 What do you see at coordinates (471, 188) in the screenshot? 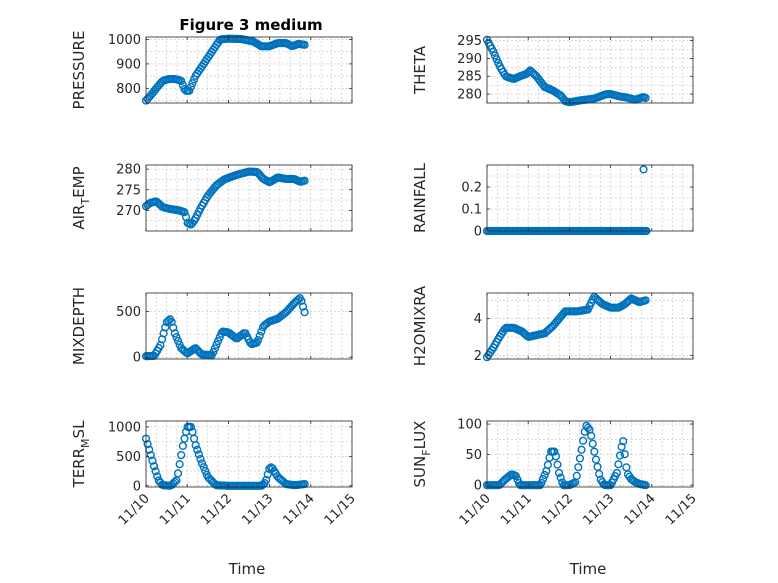
I see `y-tick-label: 0.2` at bounding box center [471, 188].